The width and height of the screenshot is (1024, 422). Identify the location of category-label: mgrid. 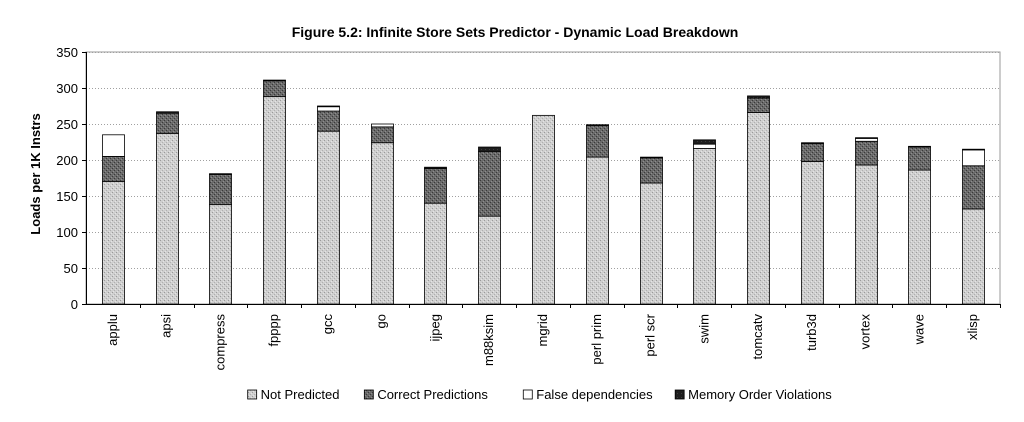
(542, 330).